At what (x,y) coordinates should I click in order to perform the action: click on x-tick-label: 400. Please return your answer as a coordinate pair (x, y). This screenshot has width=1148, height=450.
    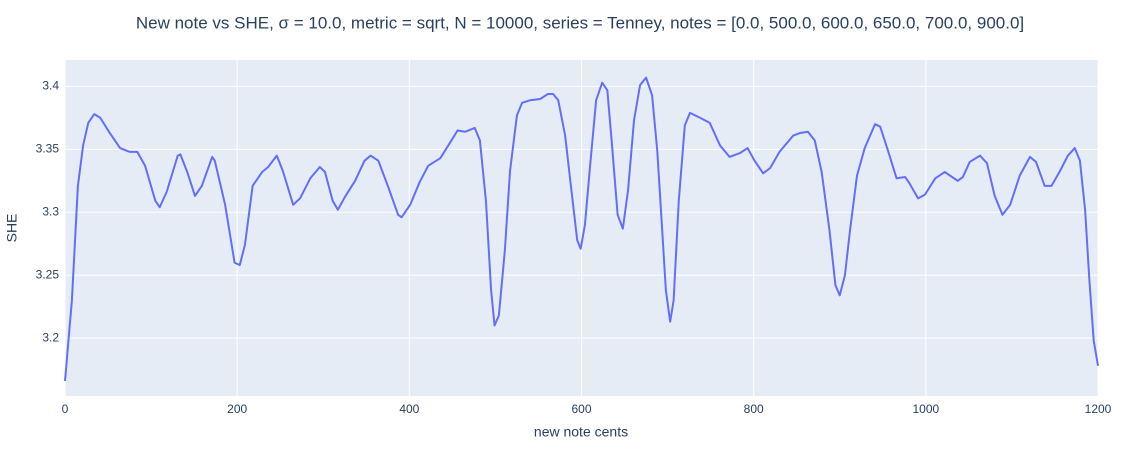
    Looking at the image, I should click on (409, 409).